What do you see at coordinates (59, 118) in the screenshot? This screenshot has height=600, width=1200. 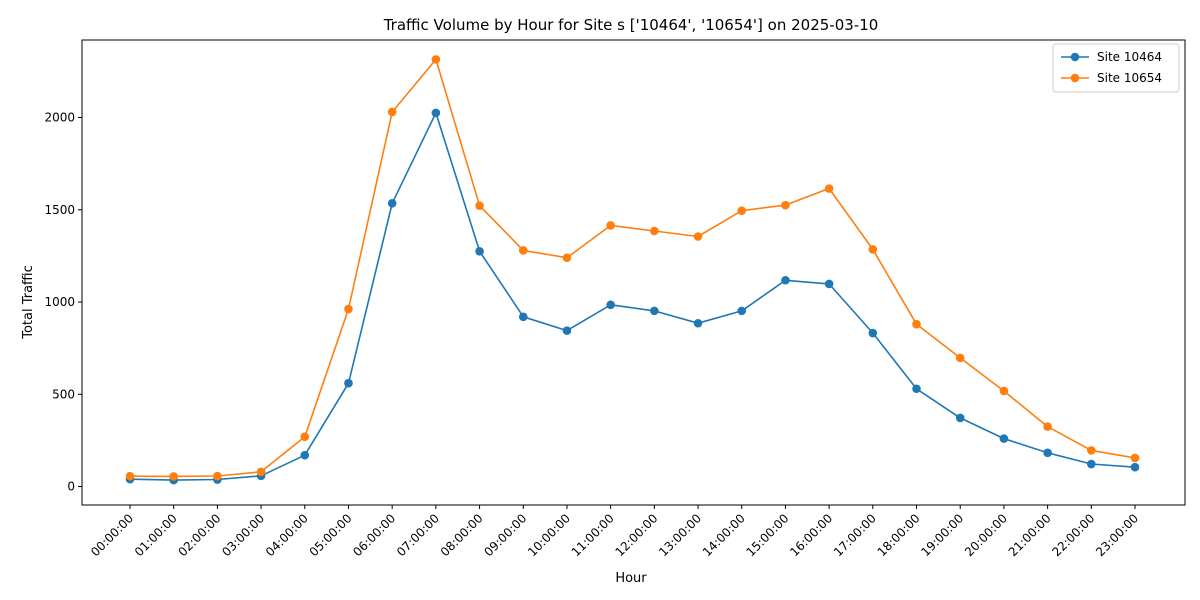 I see `y-tick-label: 2000` at bounding box center [59, 118].